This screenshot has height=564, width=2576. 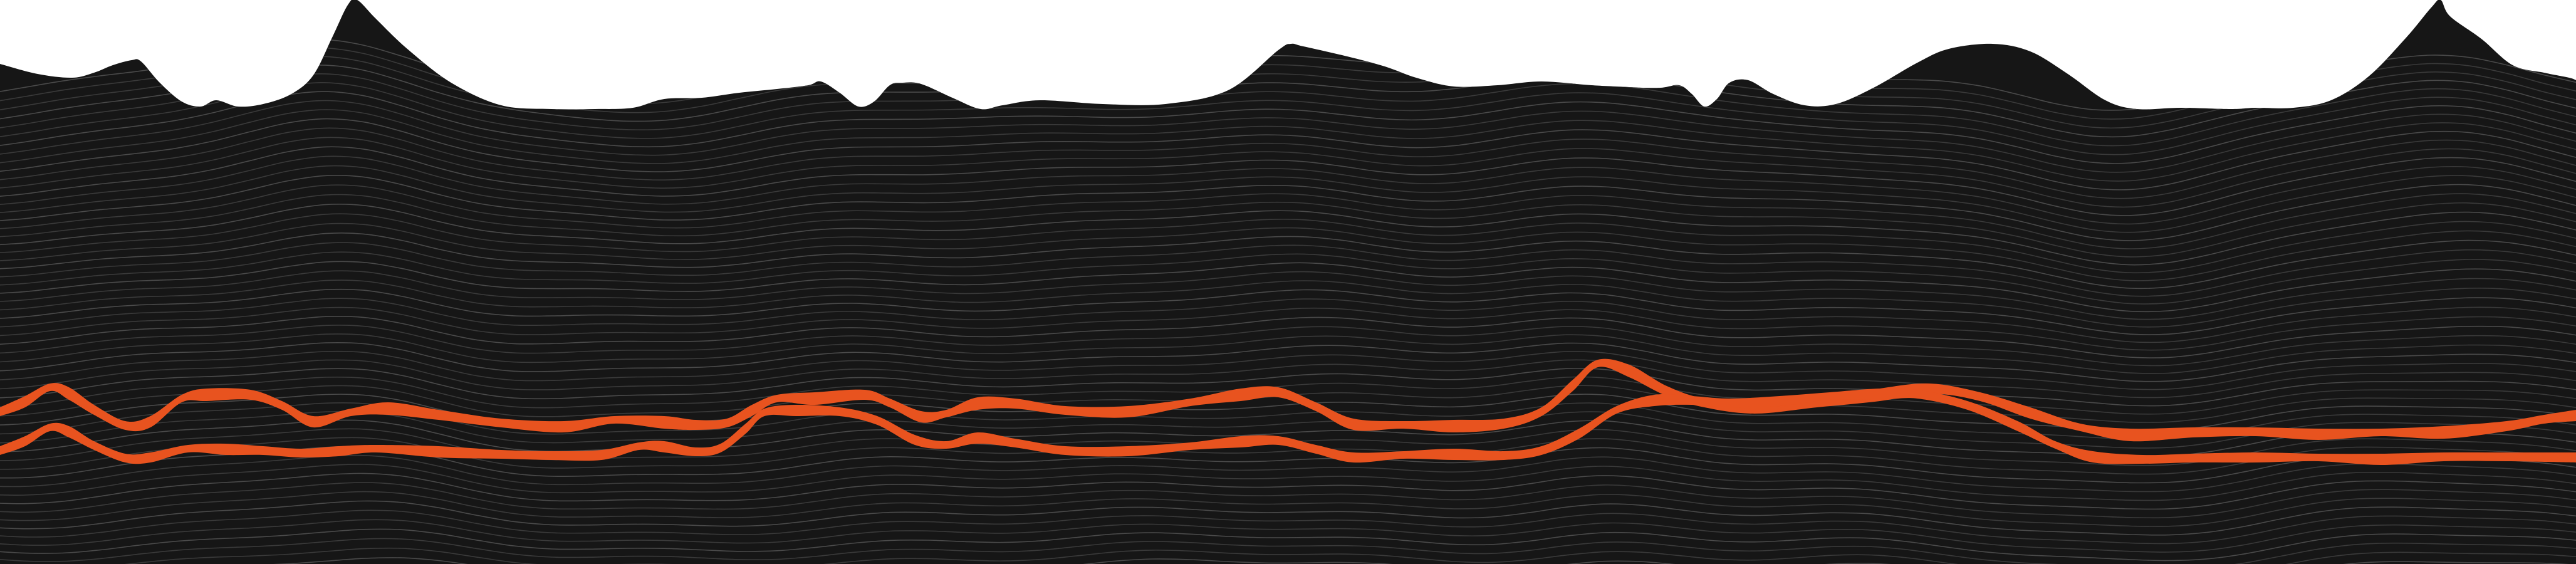 I want to click on accent-wave-band-upper, so click(x=1288, y=400).